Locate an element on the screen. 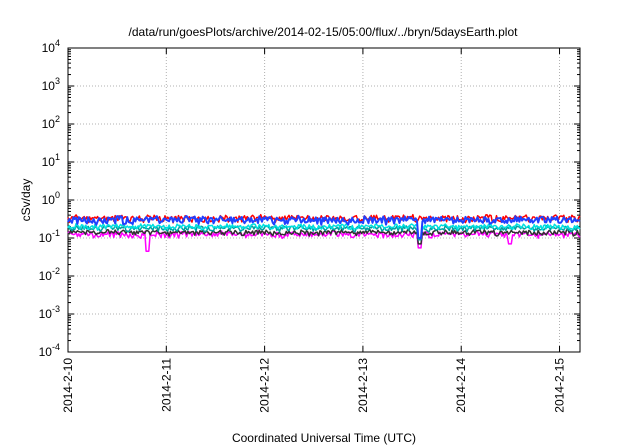  x-tick-label: 2014-2-14 is located at coordinates (461, 385).